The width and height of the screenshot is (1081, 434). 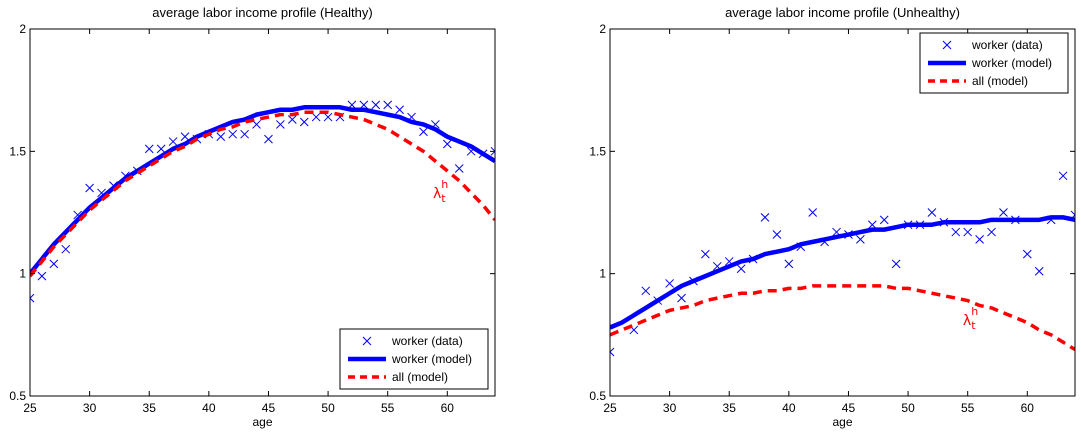 What do you see at coordinates (262, 12) in the screenshot?
I see `chart-title: average labor income profile (Healthy)` at bounding box center [262, 12].